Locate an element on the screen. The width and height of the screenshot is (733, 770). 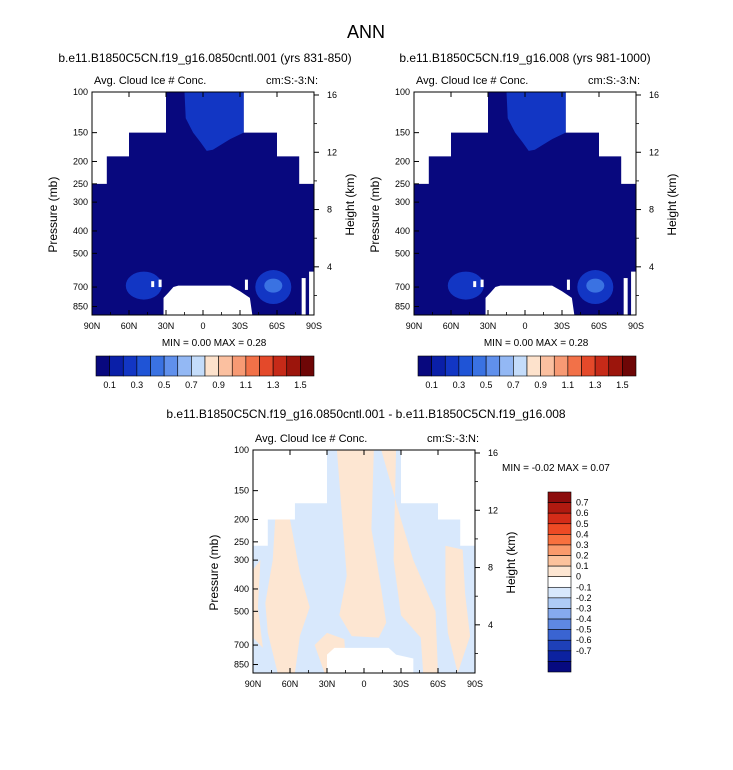
colorbar-label: 0.9 is located at coordinates (540, 385).